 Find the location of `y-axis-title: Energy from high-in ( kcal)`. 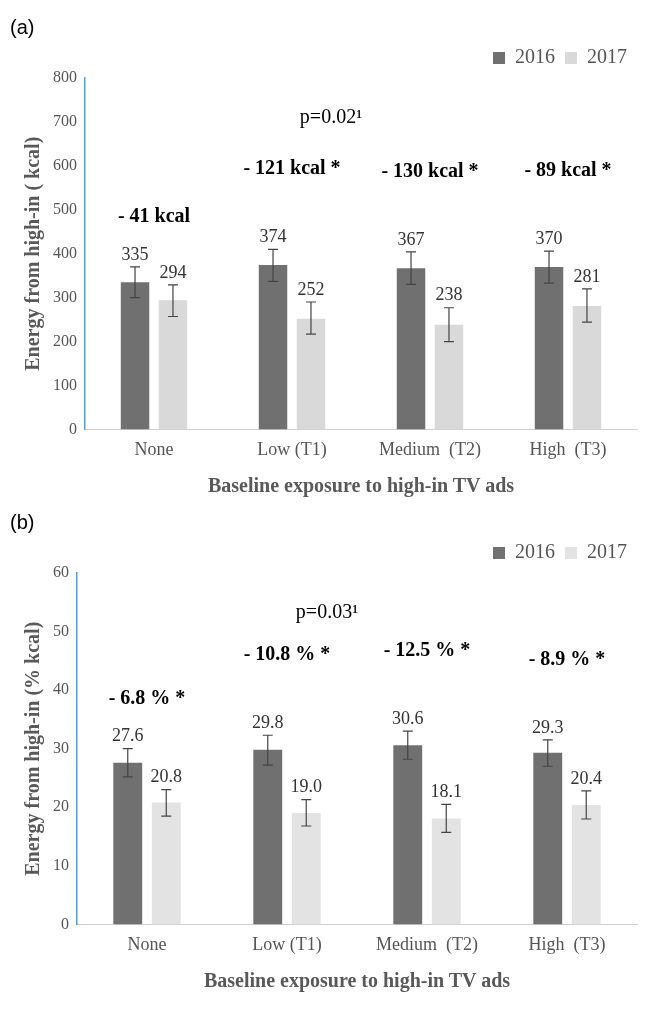

y-axis-title: Energy from high-in ( kcal) is located at coordinates (33, 253).